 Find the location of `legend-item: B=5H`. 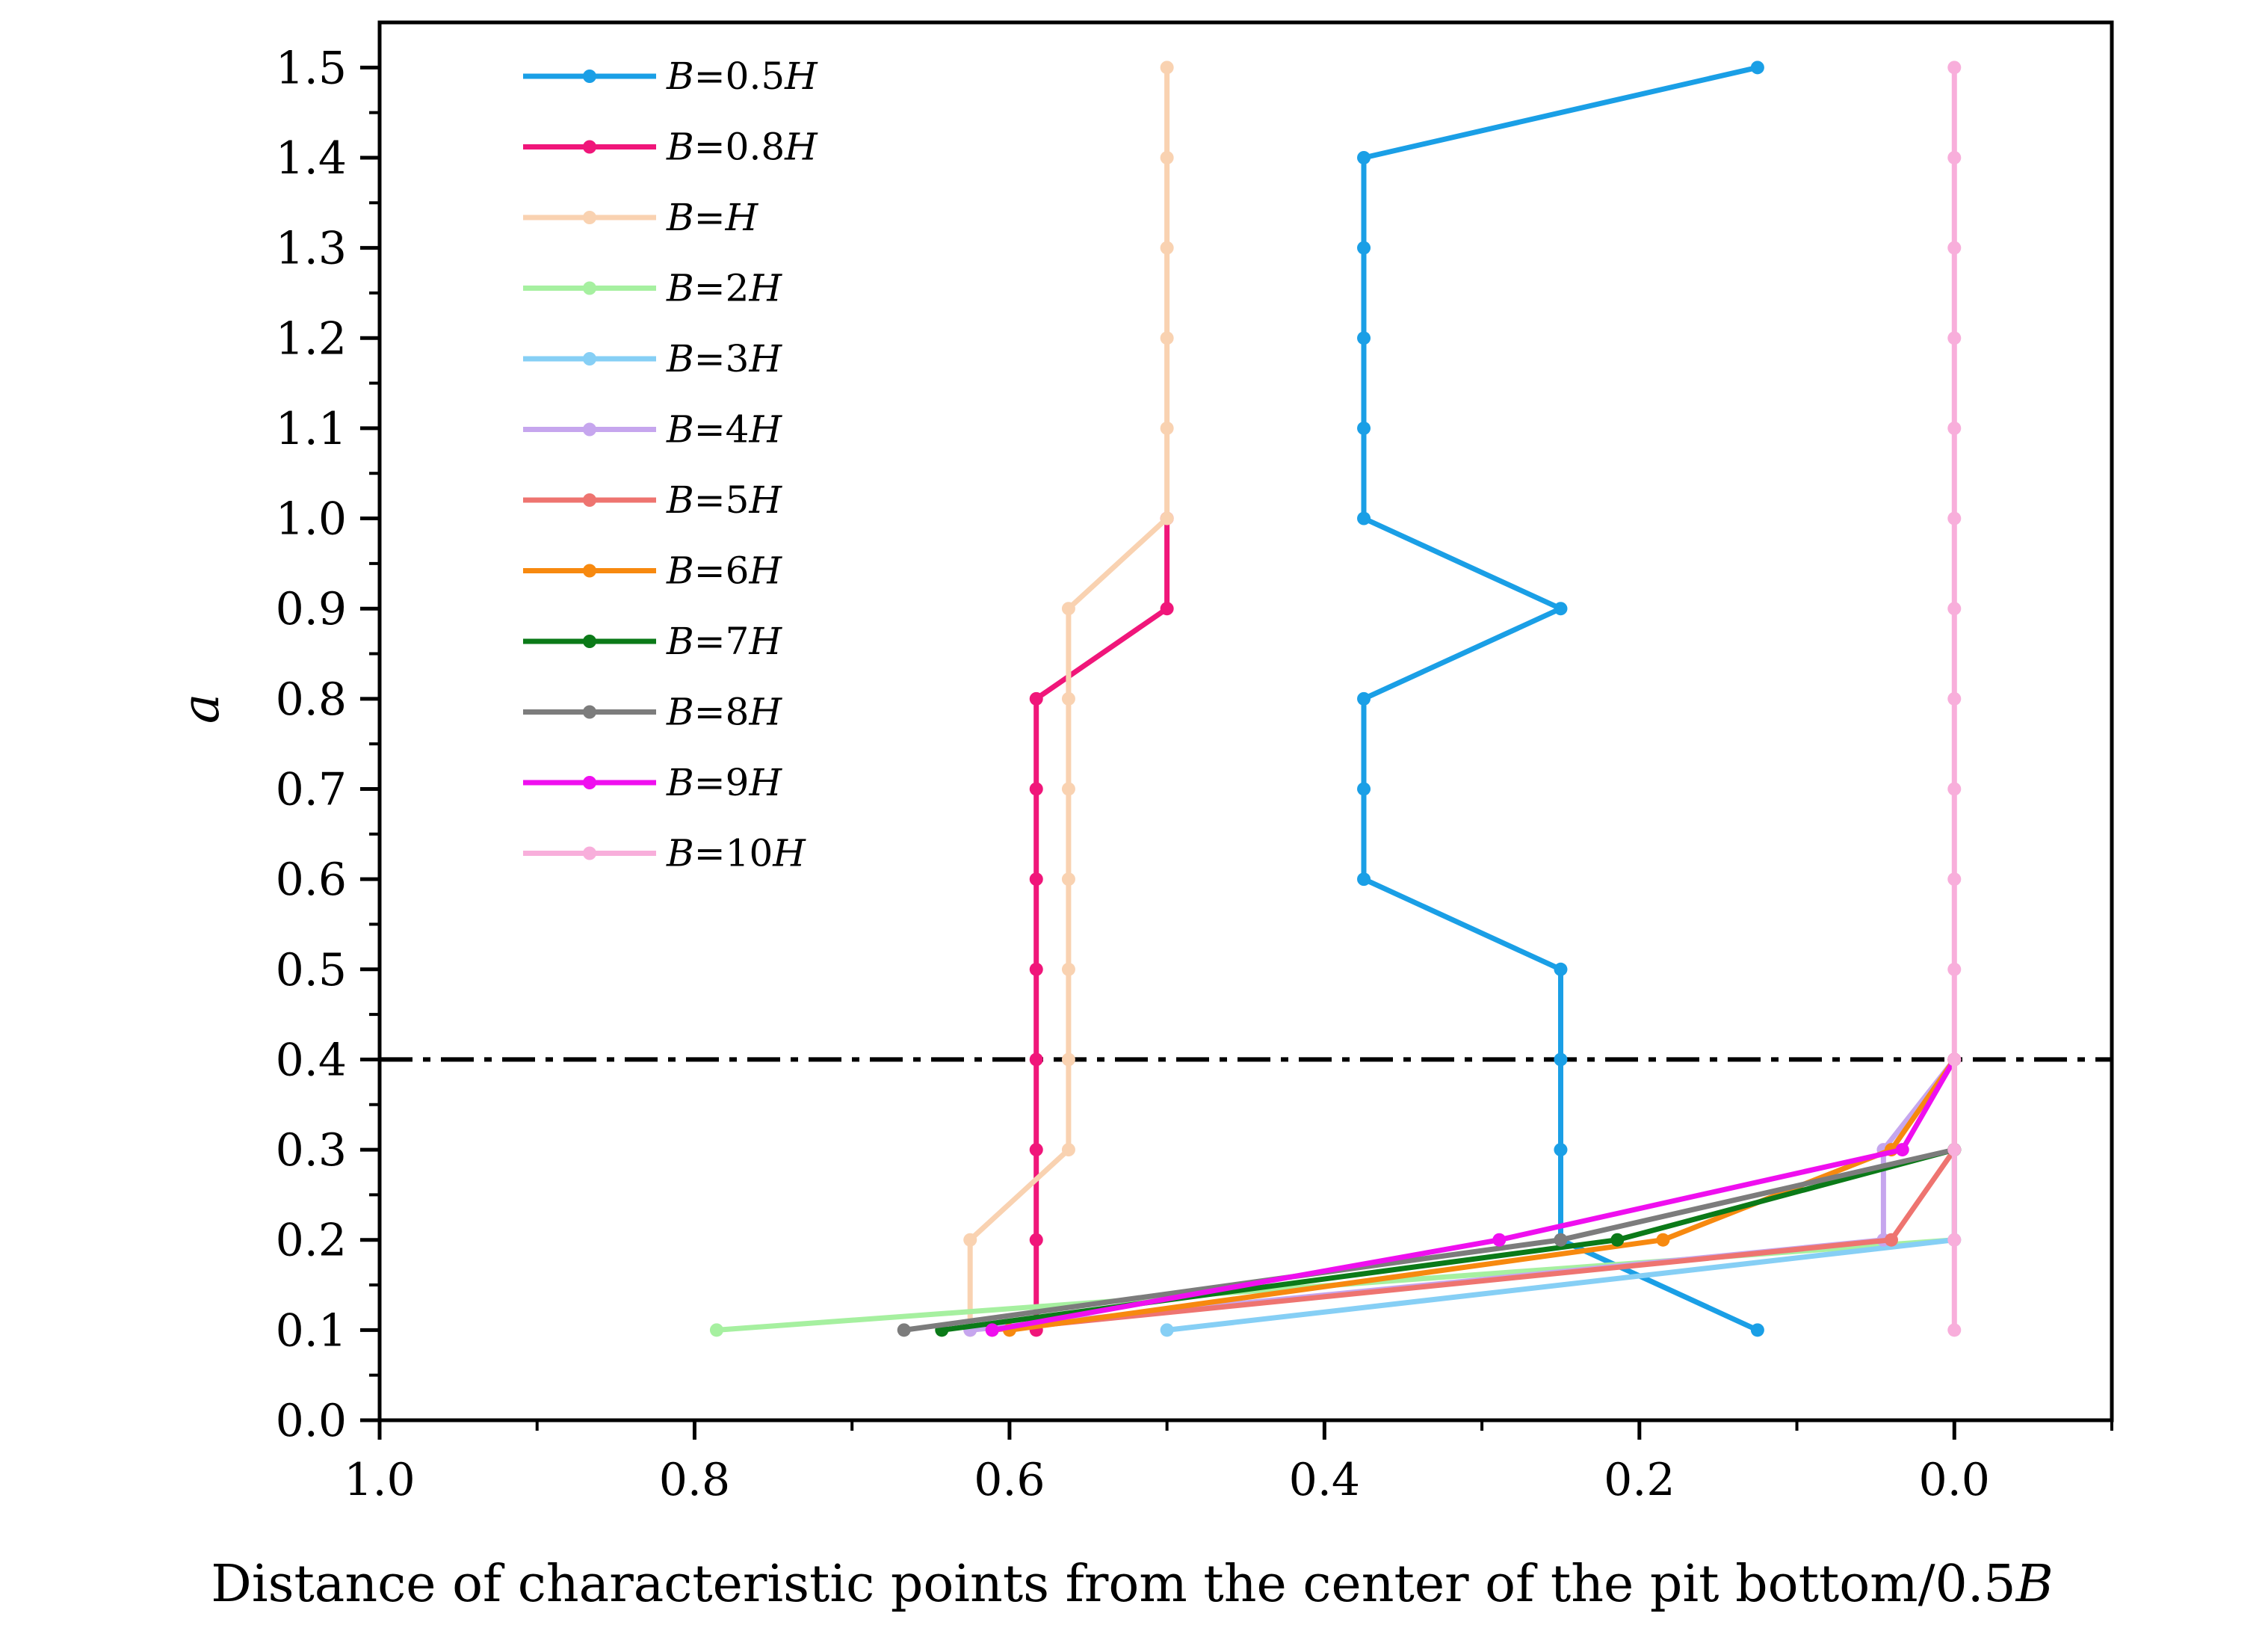

legend-item: B=5H is located at coordinates (652, 500).